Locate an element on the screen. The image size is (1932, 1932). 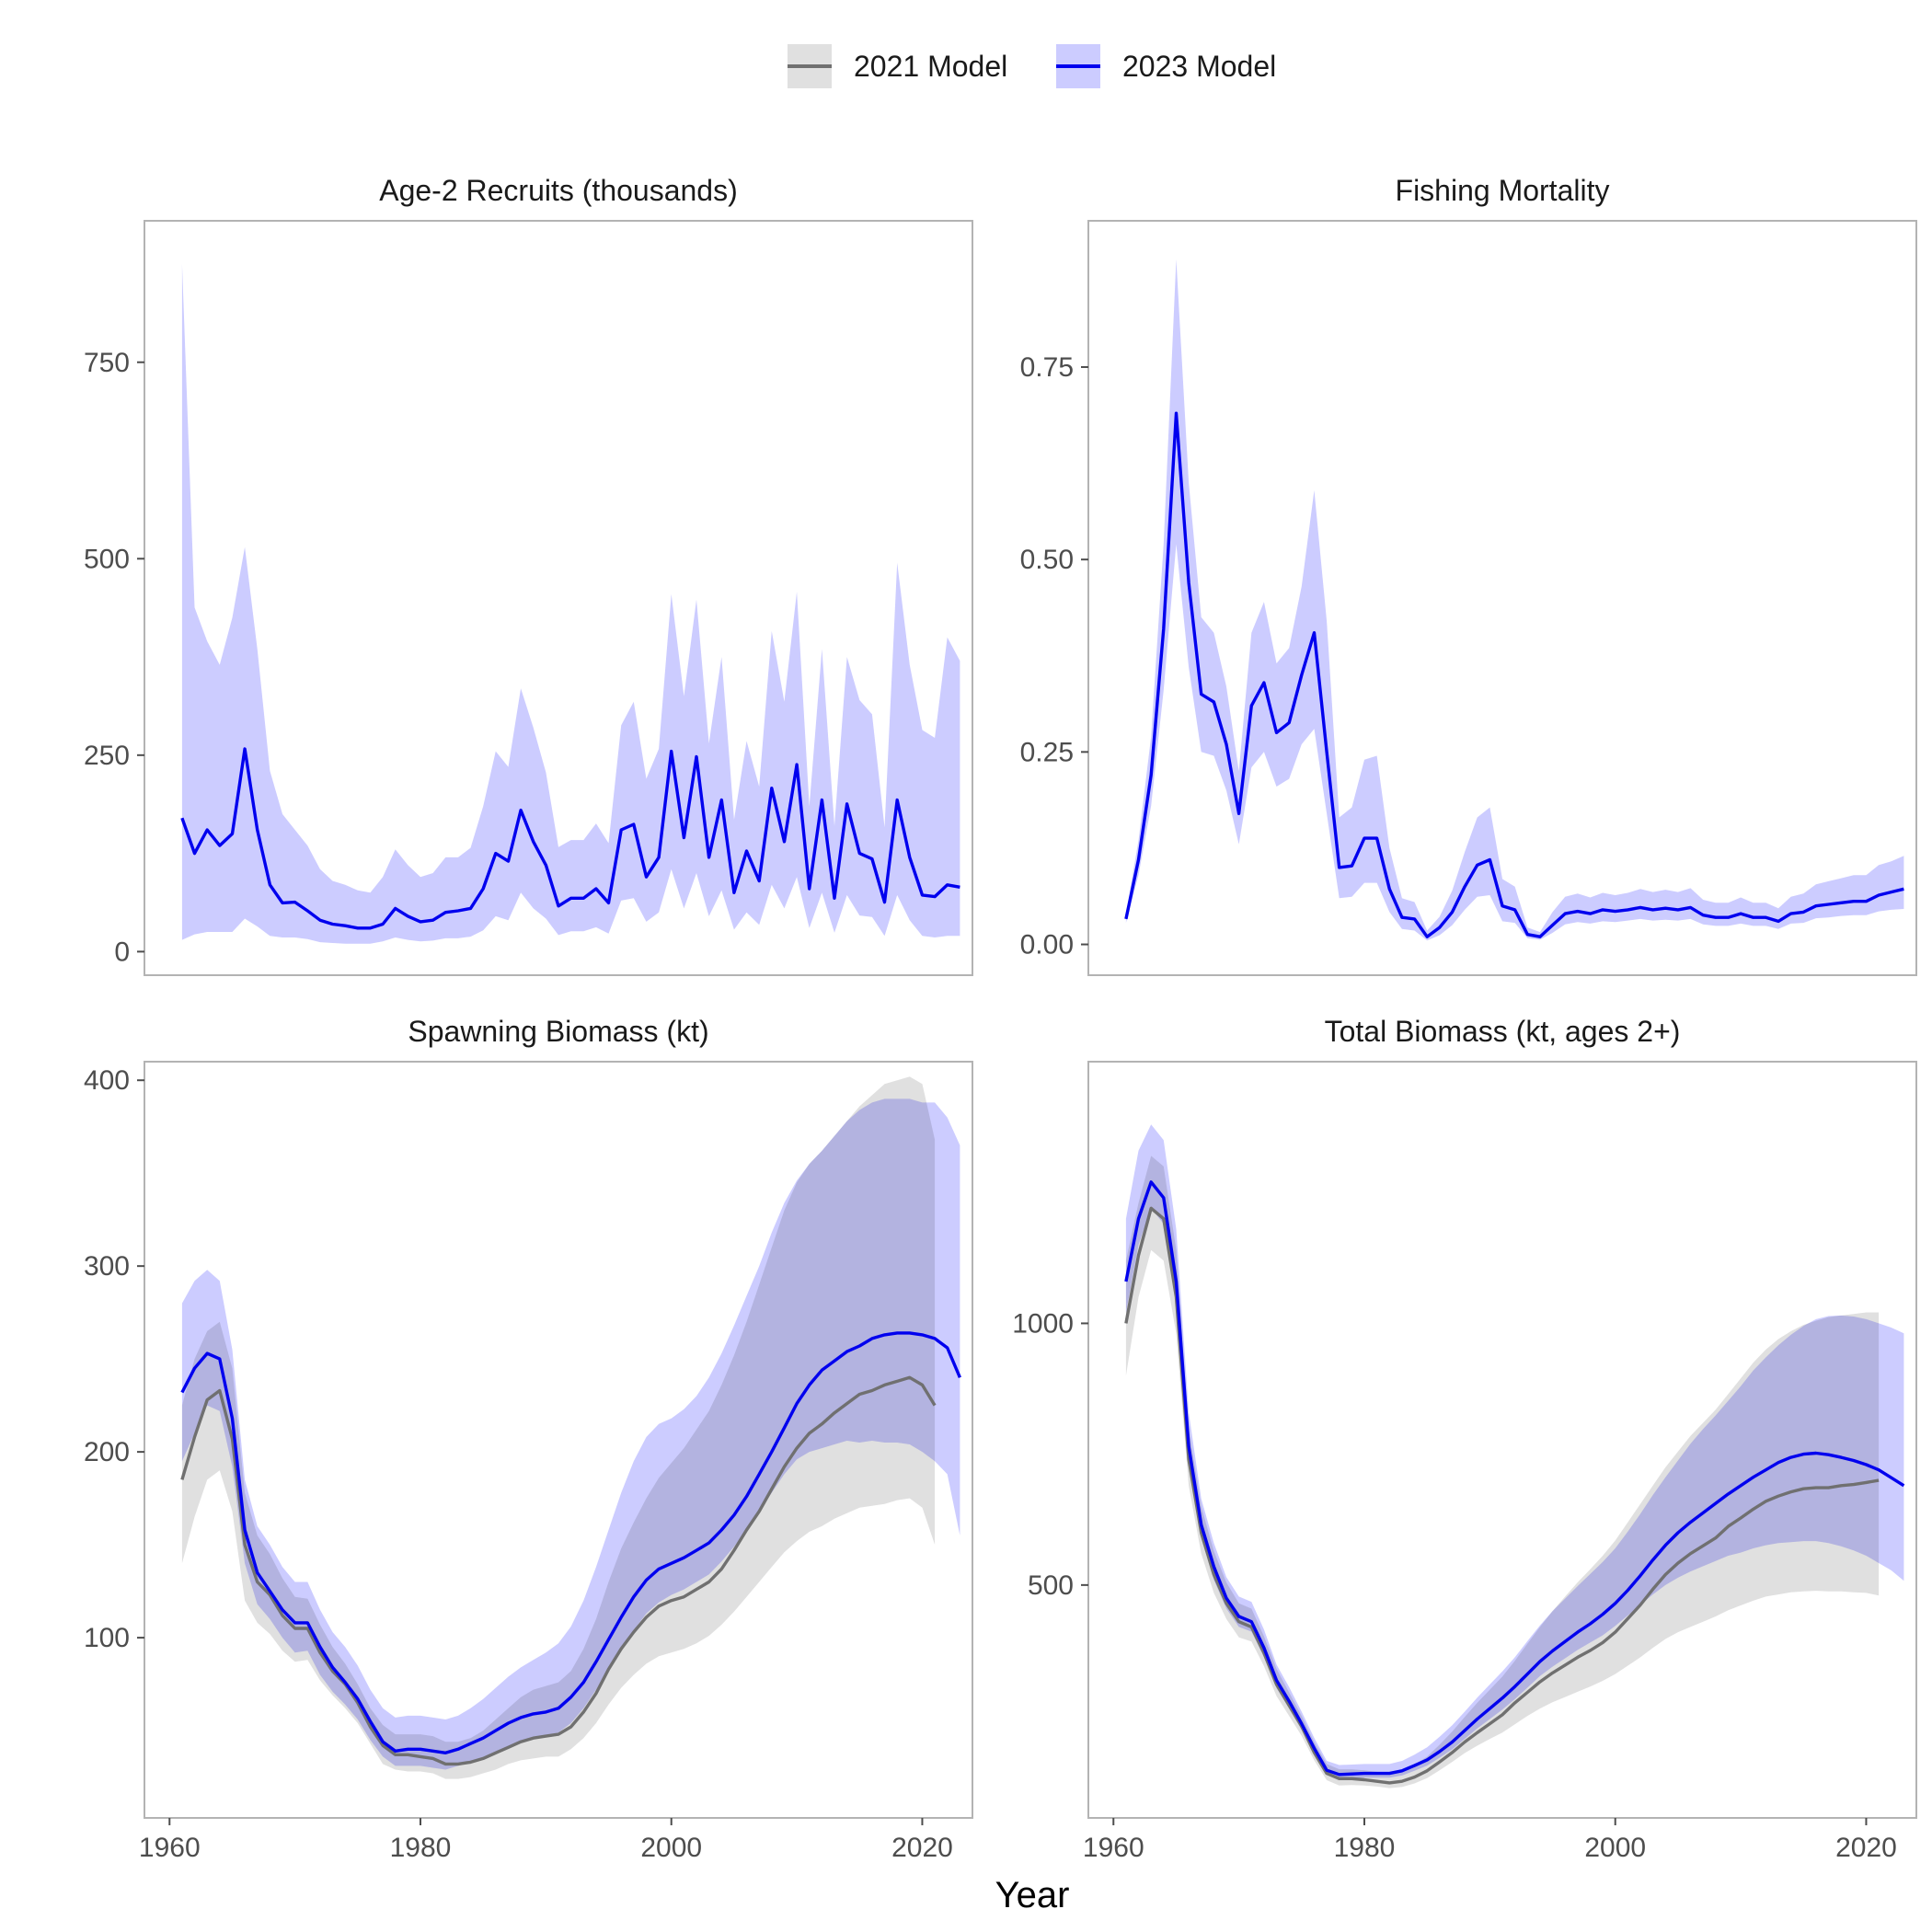
y-tick-label: 0.50 is located at coordinates (1047, 560).